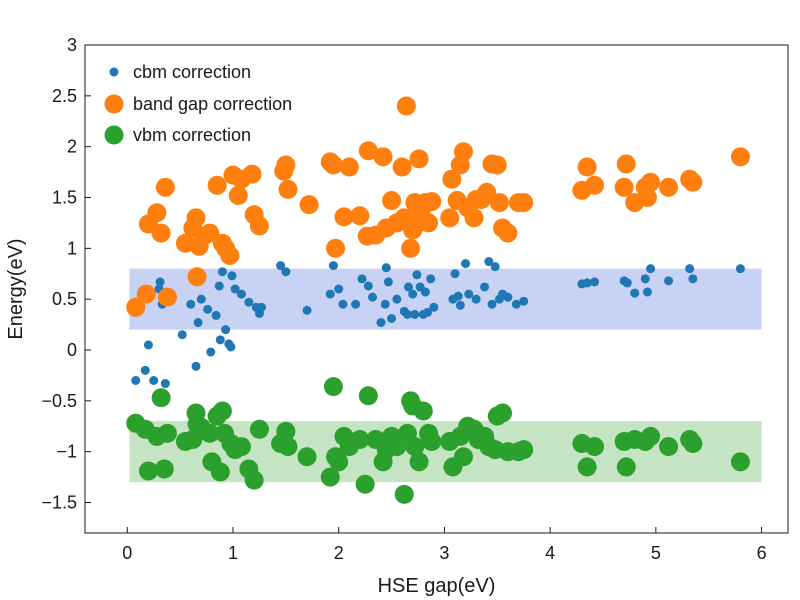  I want to click on x-tick-label: 5, so click(656, 553).